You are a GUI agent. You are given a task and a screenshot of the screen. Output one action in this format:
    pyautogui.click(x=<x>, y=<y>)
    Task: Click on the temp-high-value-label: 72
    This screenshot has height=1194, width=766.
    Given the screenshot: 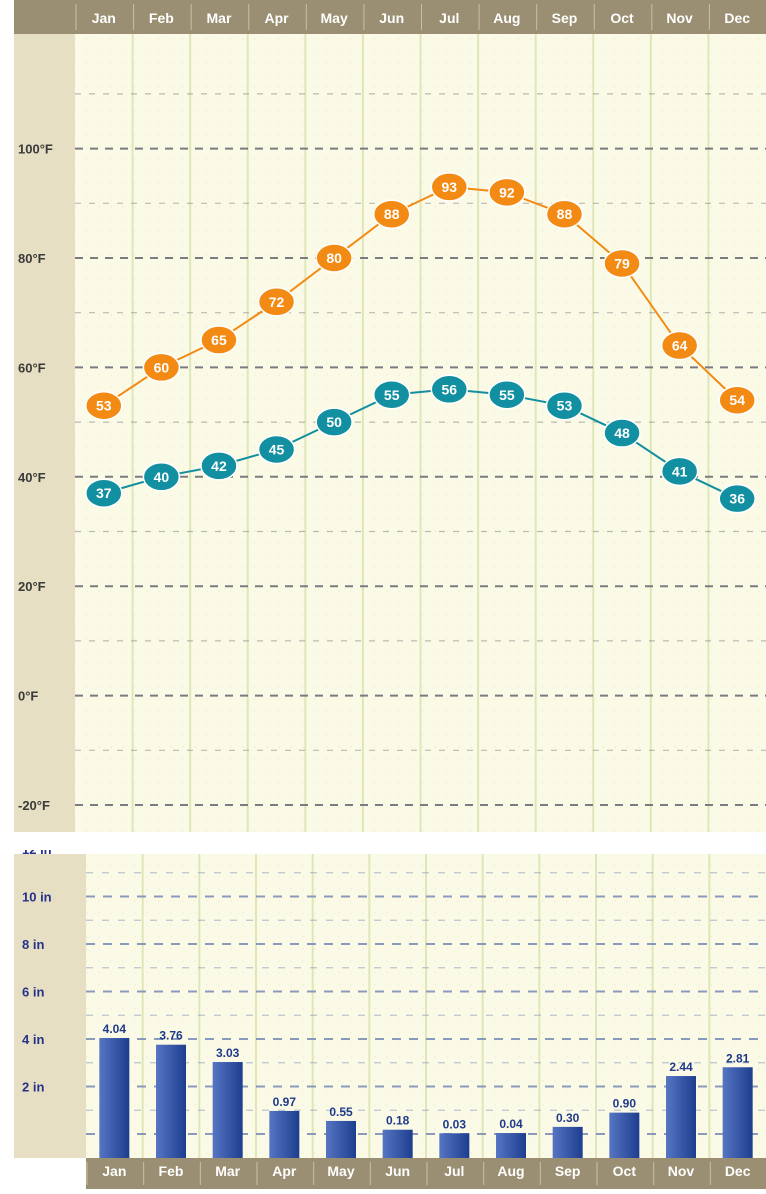 What is the action you would take?
    pyautogui.click(x=277, y=302)
    